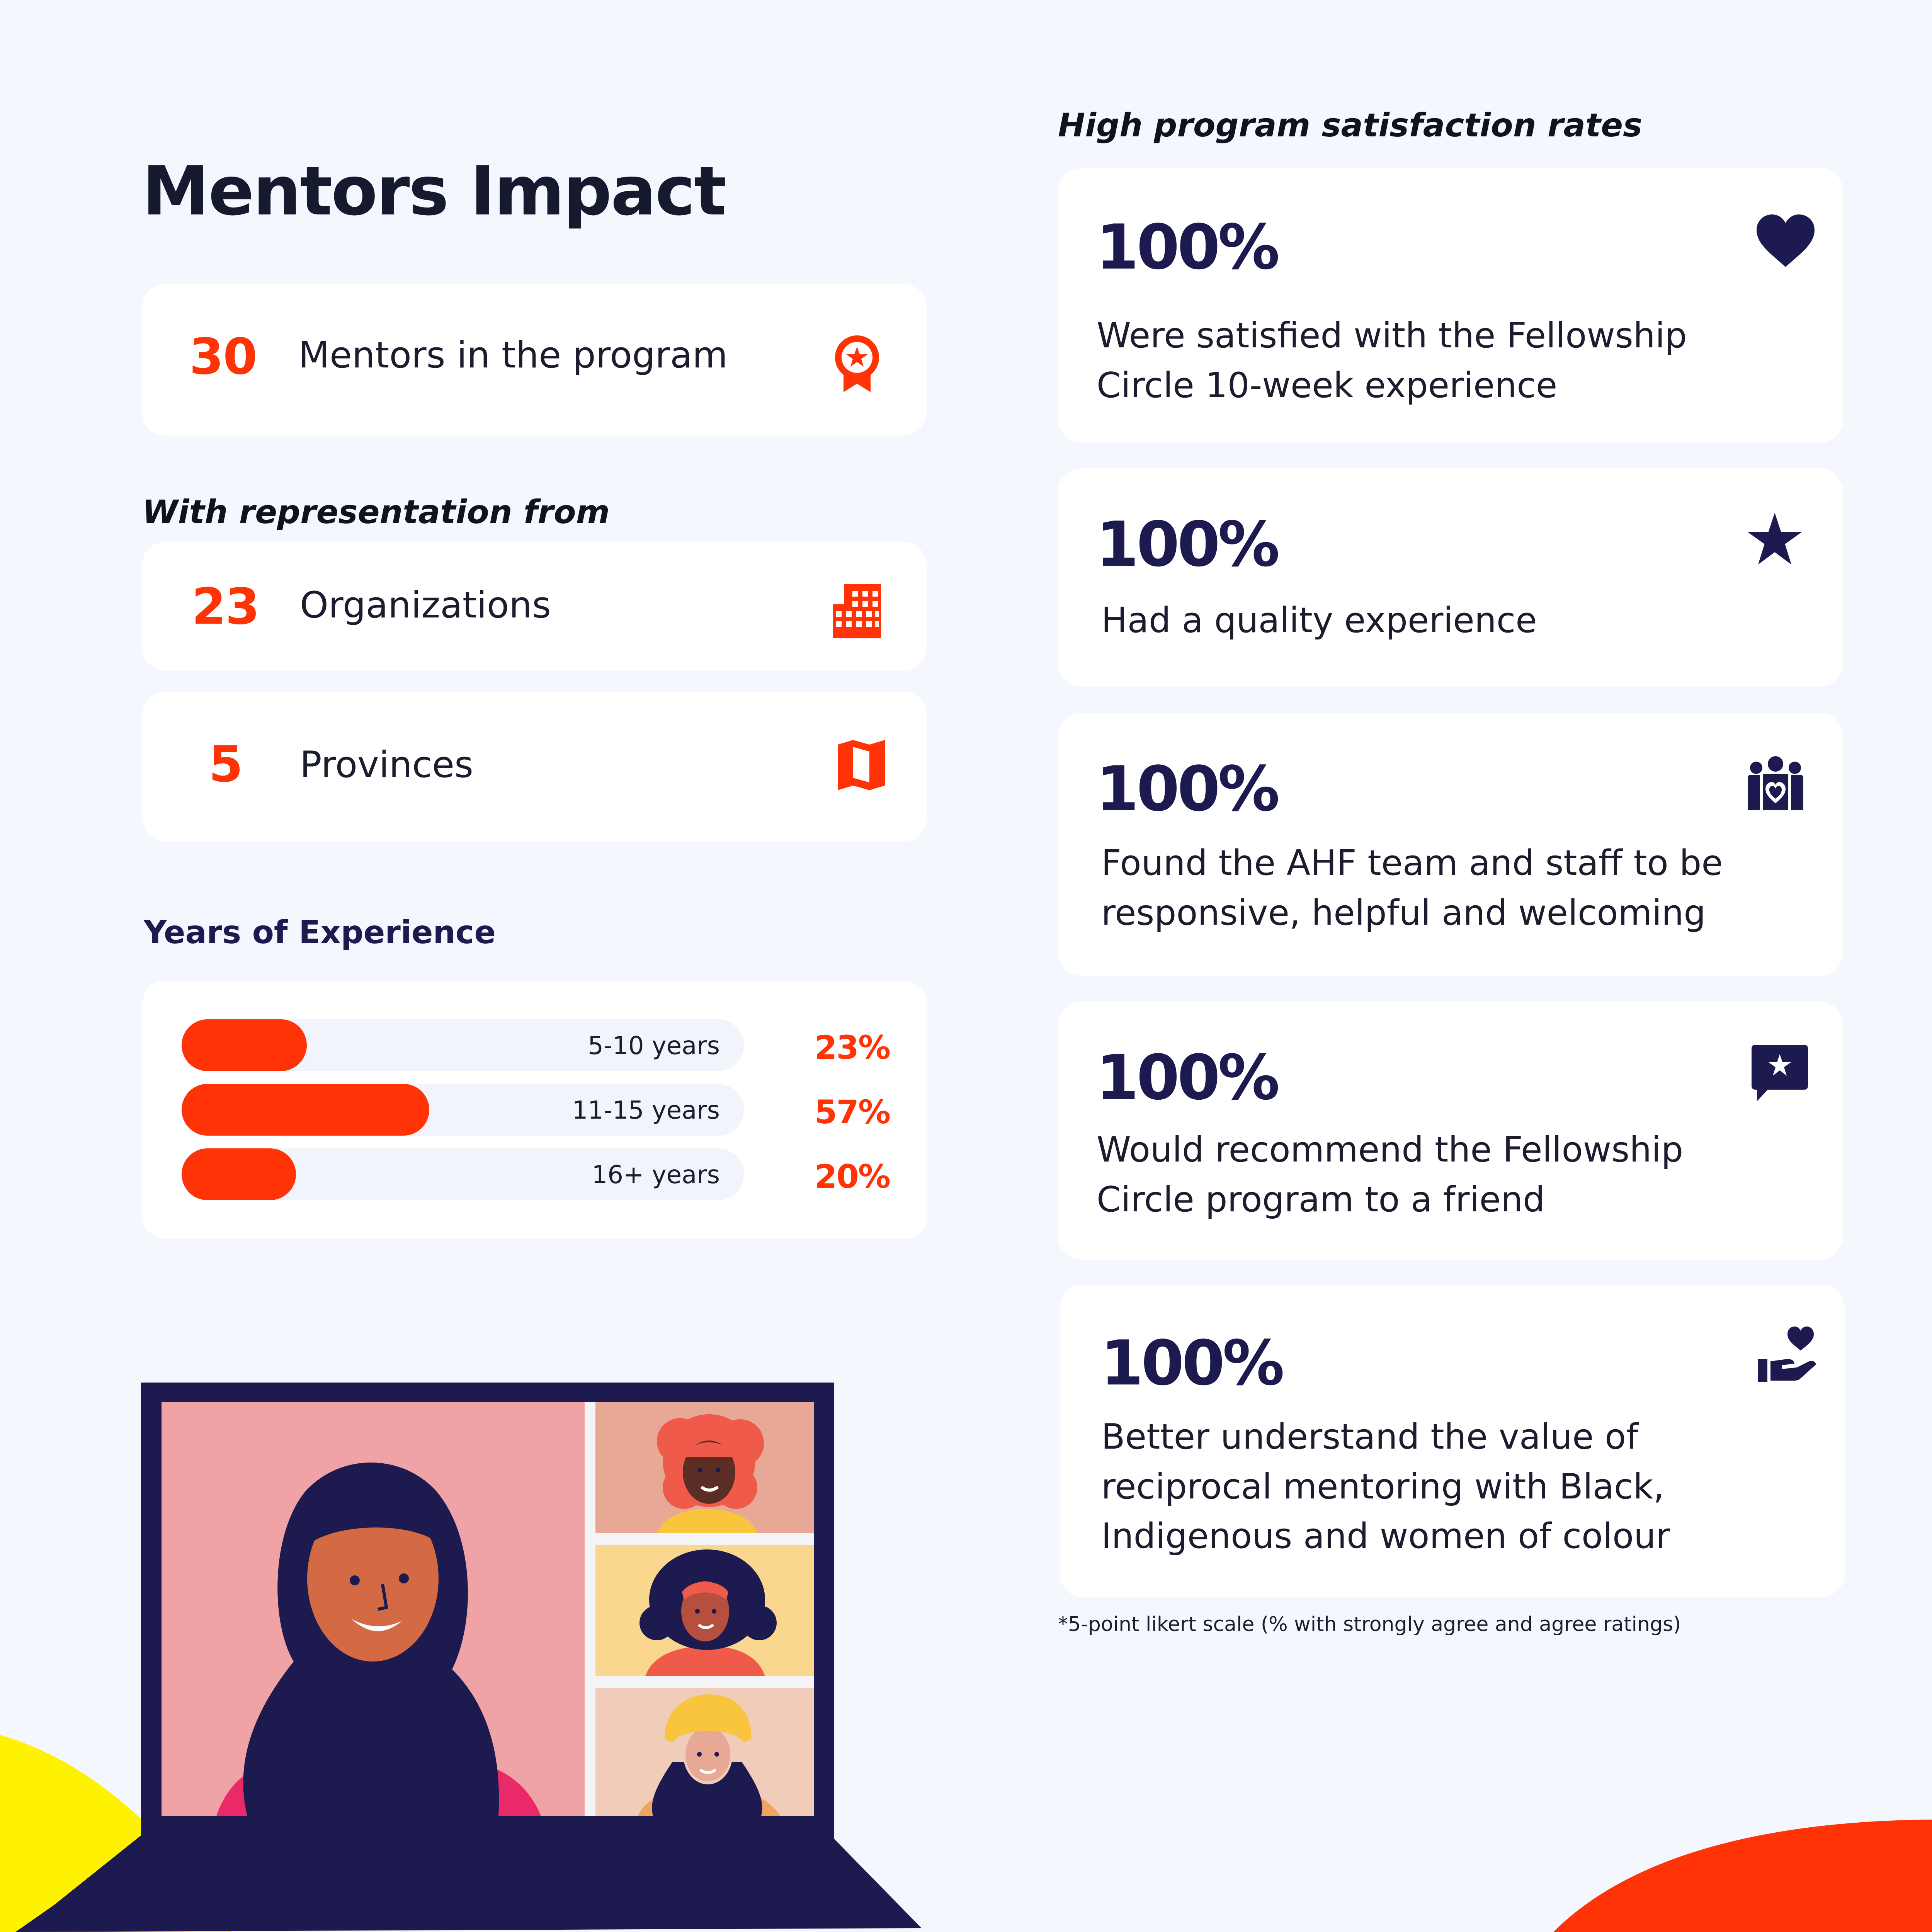 The image size is (1932, 1932). I want to click on video-call-illustration, so click(468, 1657).